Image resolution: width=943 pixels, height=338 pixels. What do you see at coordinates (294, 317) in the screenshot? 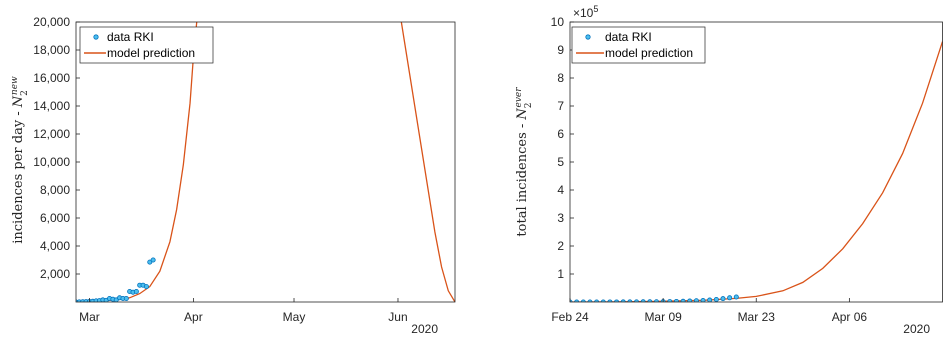
I see `x-tick-label: May` at bounding box center [294, 317].